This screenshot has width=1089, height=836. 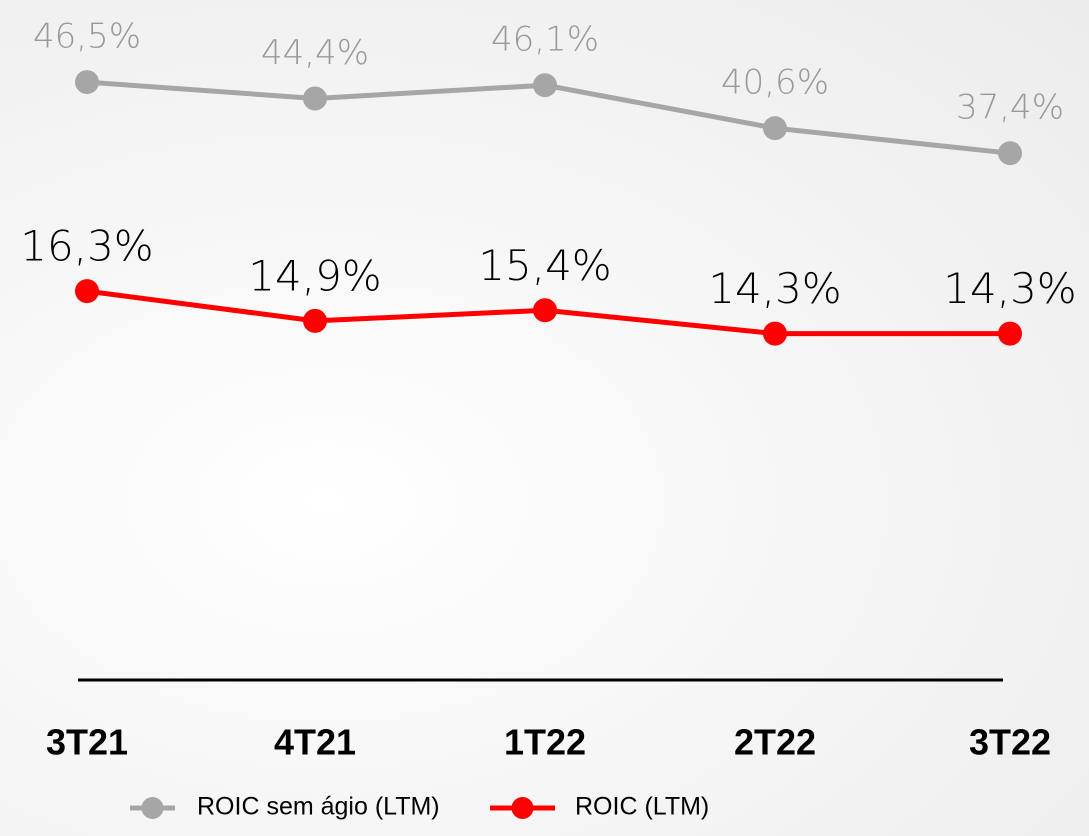 What do you see at coordinates (318, 807) in the screenshot?
I see `legend-label: ROIC sem ágio (LTM)` at bounding box center [318, 807].